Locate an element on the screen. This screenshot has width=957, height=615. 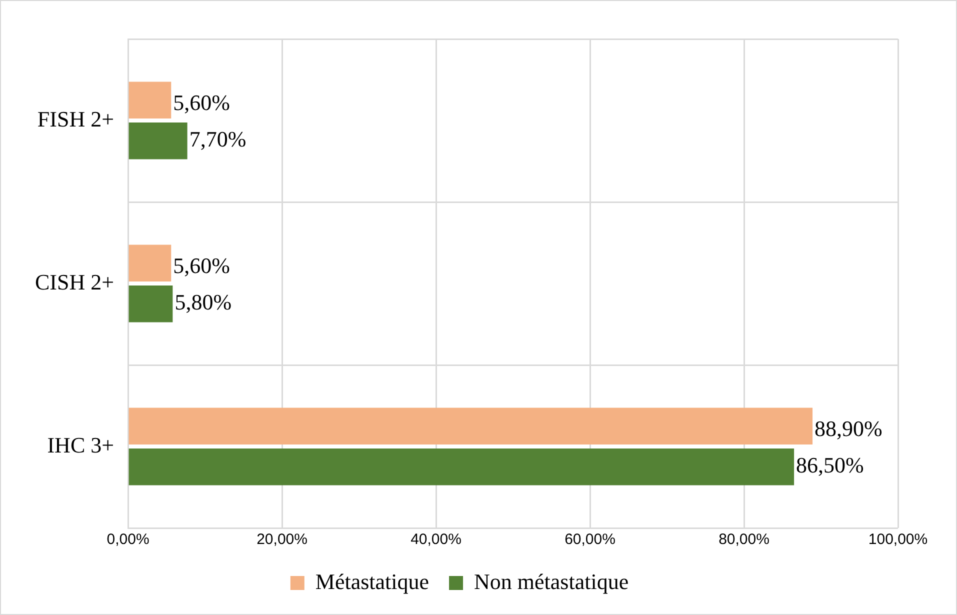
x-tick-label: 40,00% is located at coordinates (436, 539).